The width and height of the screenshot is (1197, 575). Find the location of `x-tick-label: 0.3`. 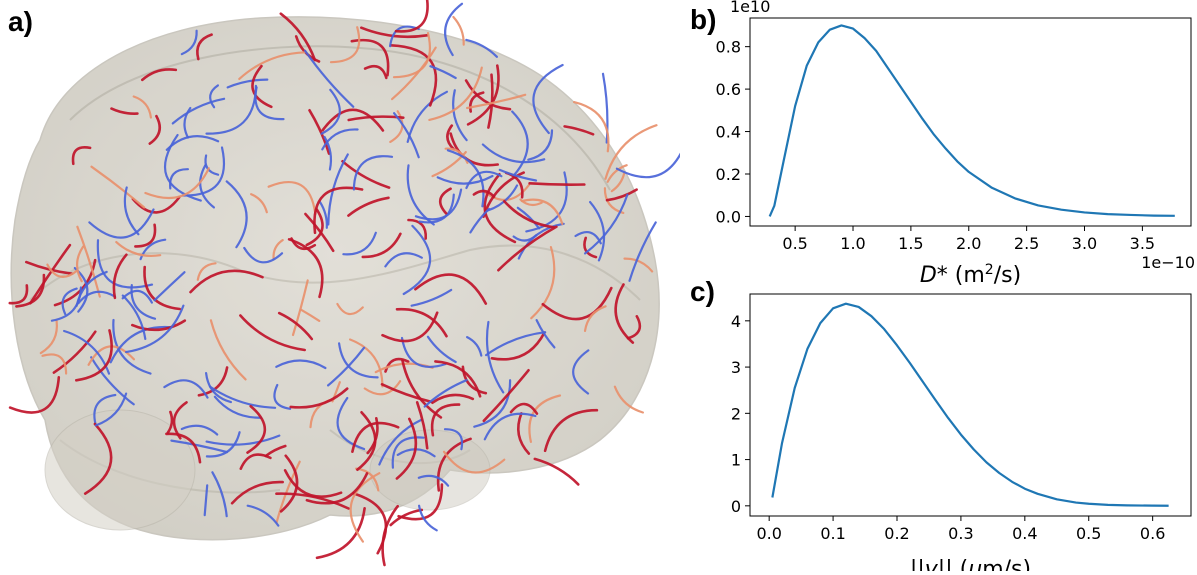

x-tick-label: 0.3 is located at coordinates (960, 533).